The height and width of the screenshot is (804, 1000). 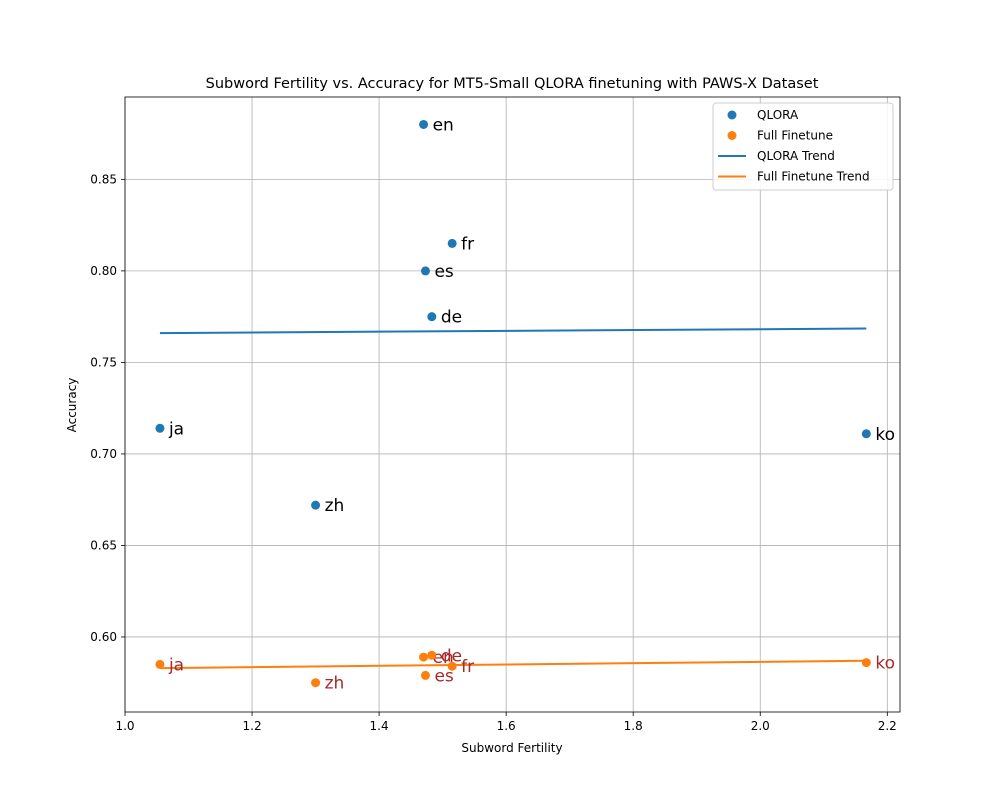 What do you see at coordinates (379, 726) in the screenshot?
I see `x-tick-label: 1.4` at bounding box center [379, 726].